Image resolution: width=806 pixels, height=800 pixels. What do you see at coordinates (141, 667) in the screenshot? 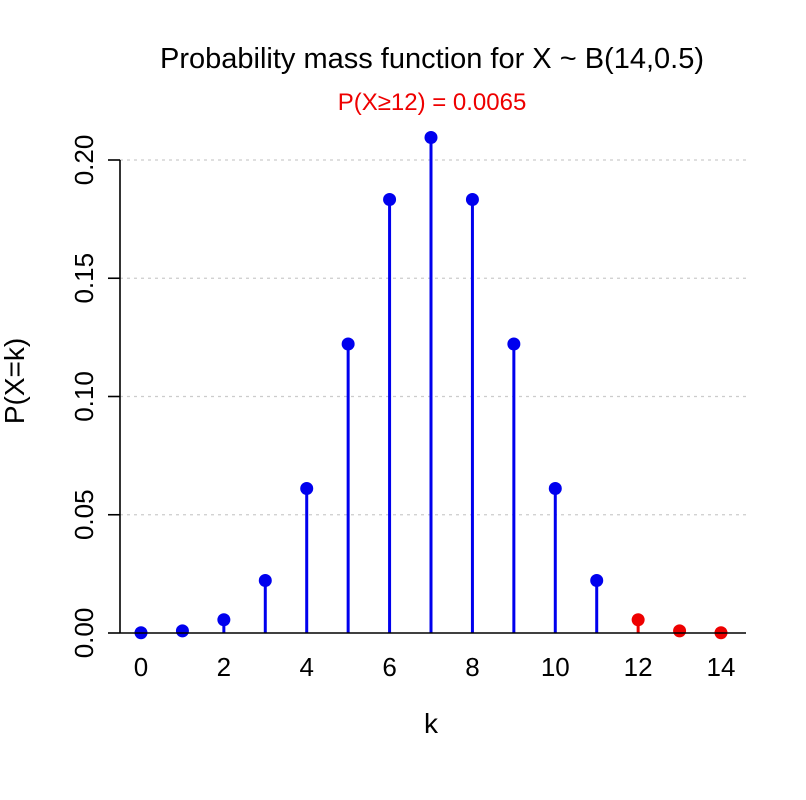
I see `x-tick-label-0: 0` at bounding box center [141, 667].